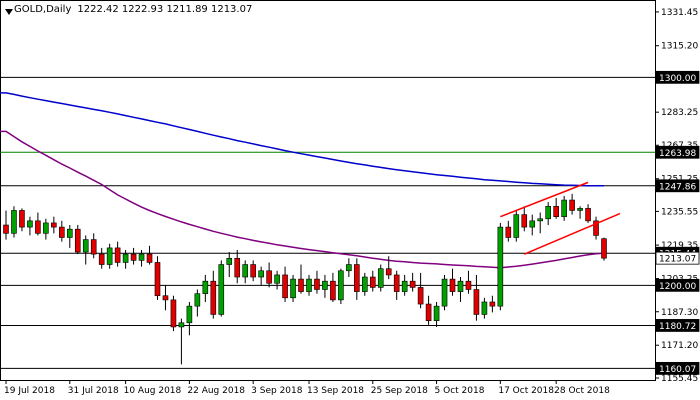 The width and height of the screenshot is (700, 400). I want to click on y-tick-label: 1155.45, so click(679, 379).